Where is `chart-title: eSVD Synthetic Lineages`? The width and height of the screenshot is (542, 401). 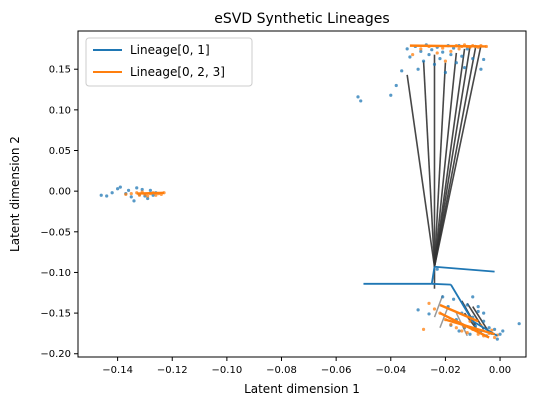 chart-title: eSVD Synthetic Lineages is located at coordinates (301, 19).